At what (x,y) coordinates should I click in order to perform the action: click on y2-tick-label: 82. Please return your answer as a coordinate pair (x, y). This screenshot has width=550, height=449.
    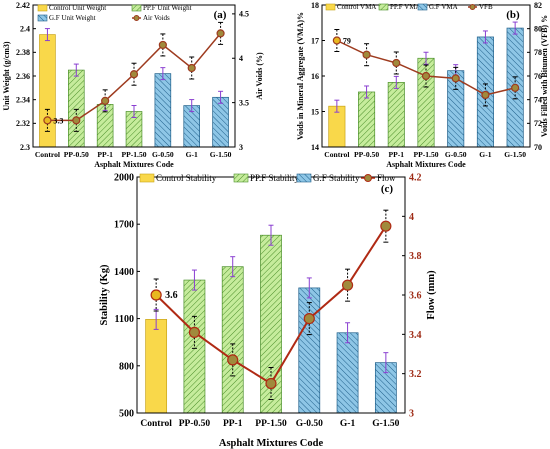
    Looking at the image, I should click on (538, 5).